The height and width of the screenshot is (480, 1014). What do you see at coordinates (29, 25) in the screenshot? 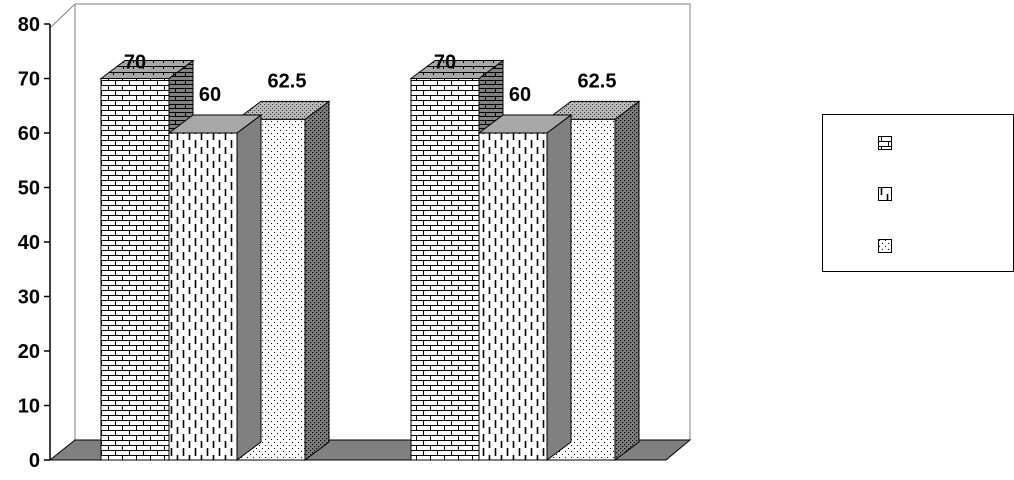
I see `y-tick-label: 80` at bounding box center [29, 25].